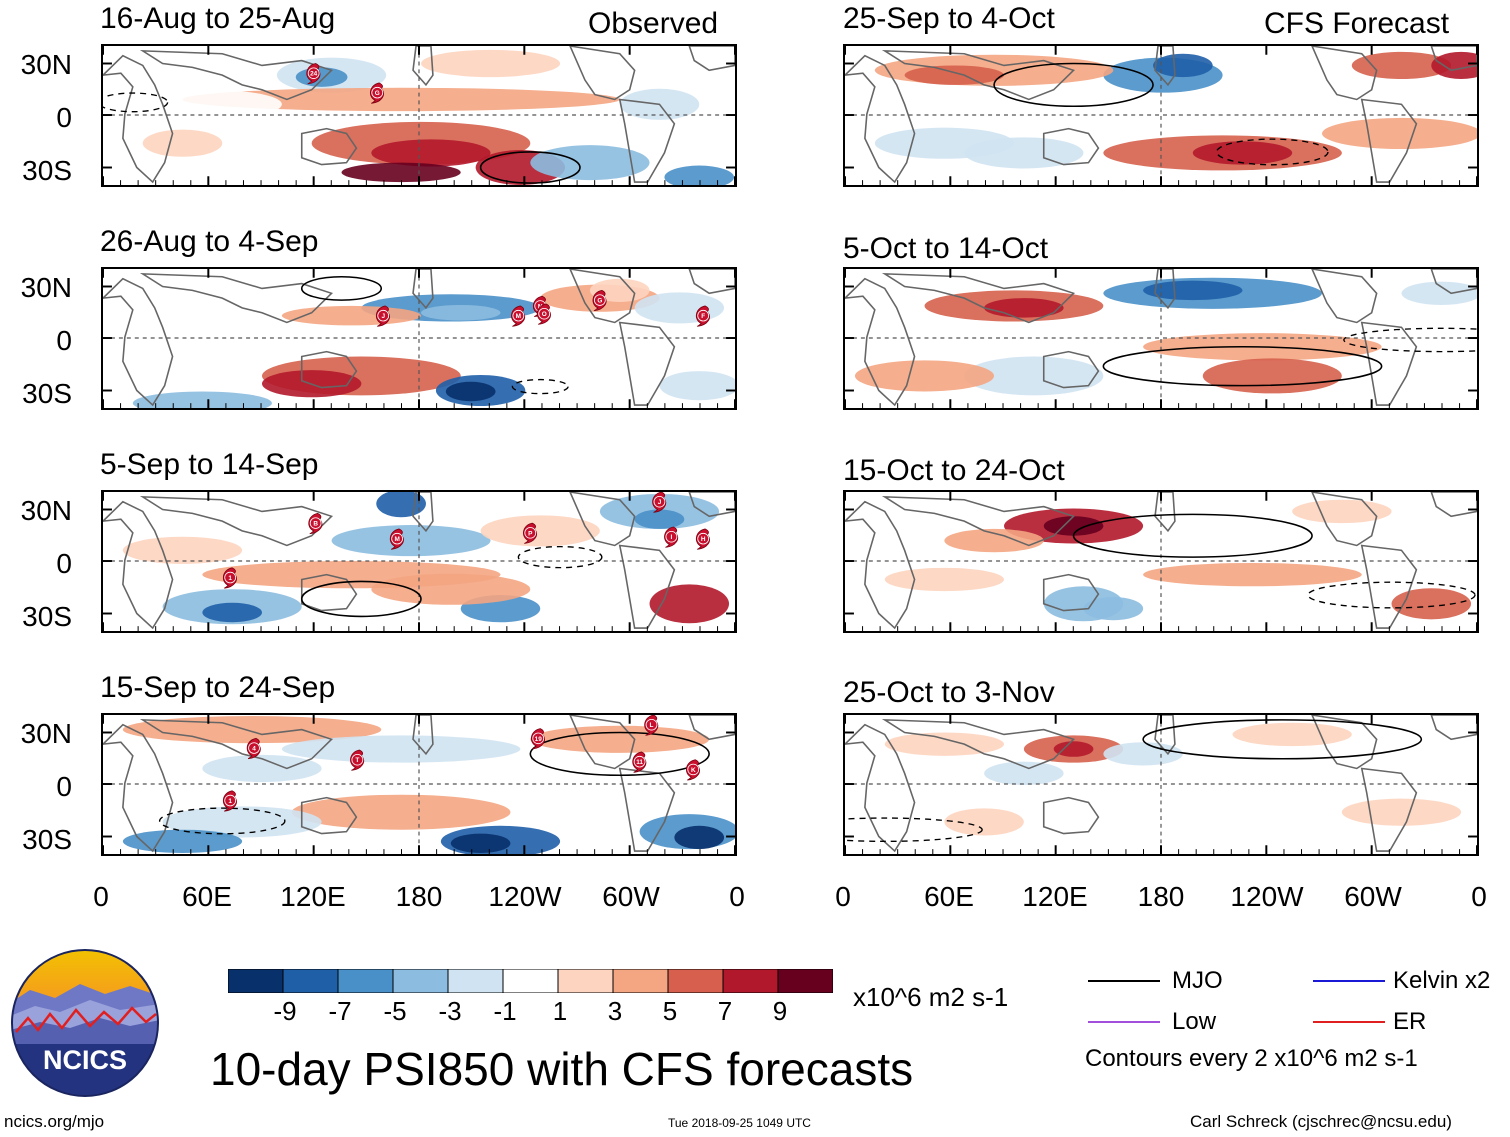 The image size is (1510, 1137). What do you see at coordinates (702, 539) in the screenshot?
I see `hurricane-icon: H` at bounding box center [702, 539].